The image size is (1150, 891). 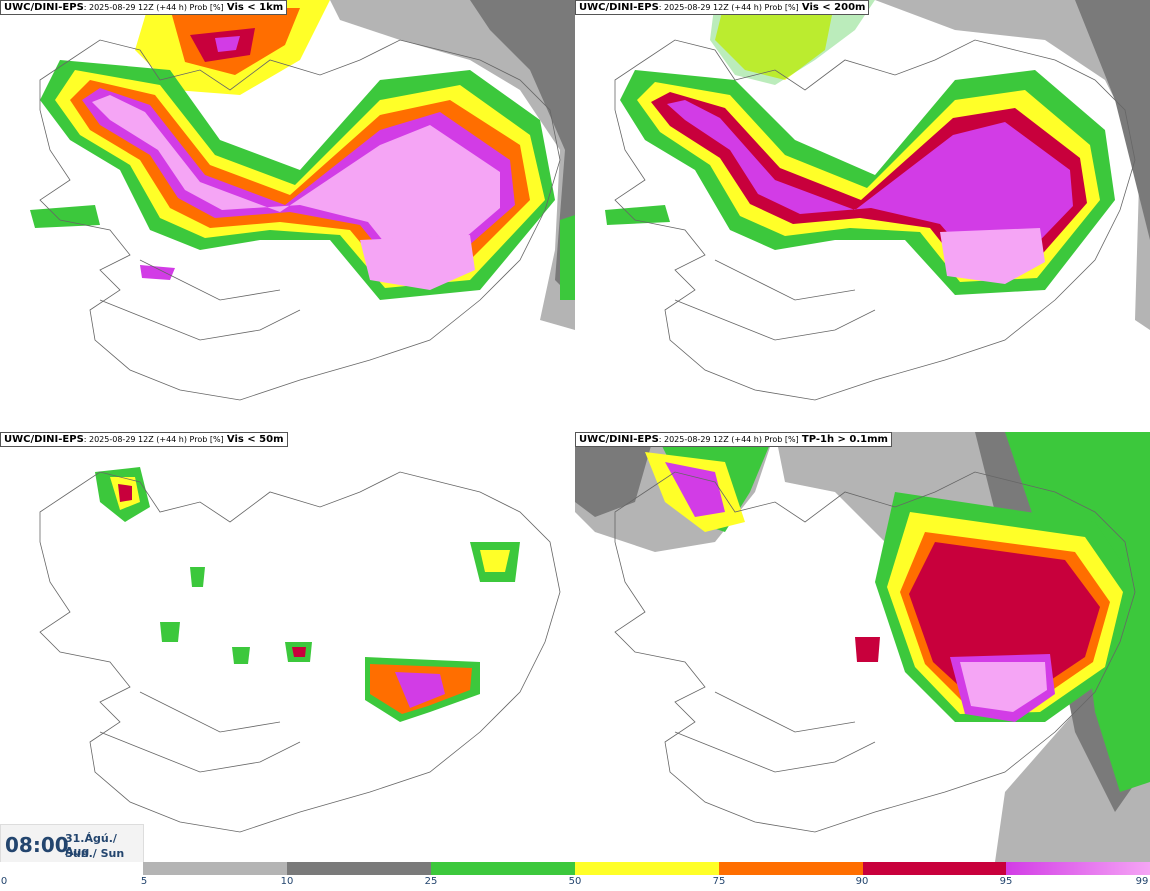 What do you see at coordinates (862, 881) in the screenshot?
I see `colorbar-tick: 90` at bounding box center [862, 881].